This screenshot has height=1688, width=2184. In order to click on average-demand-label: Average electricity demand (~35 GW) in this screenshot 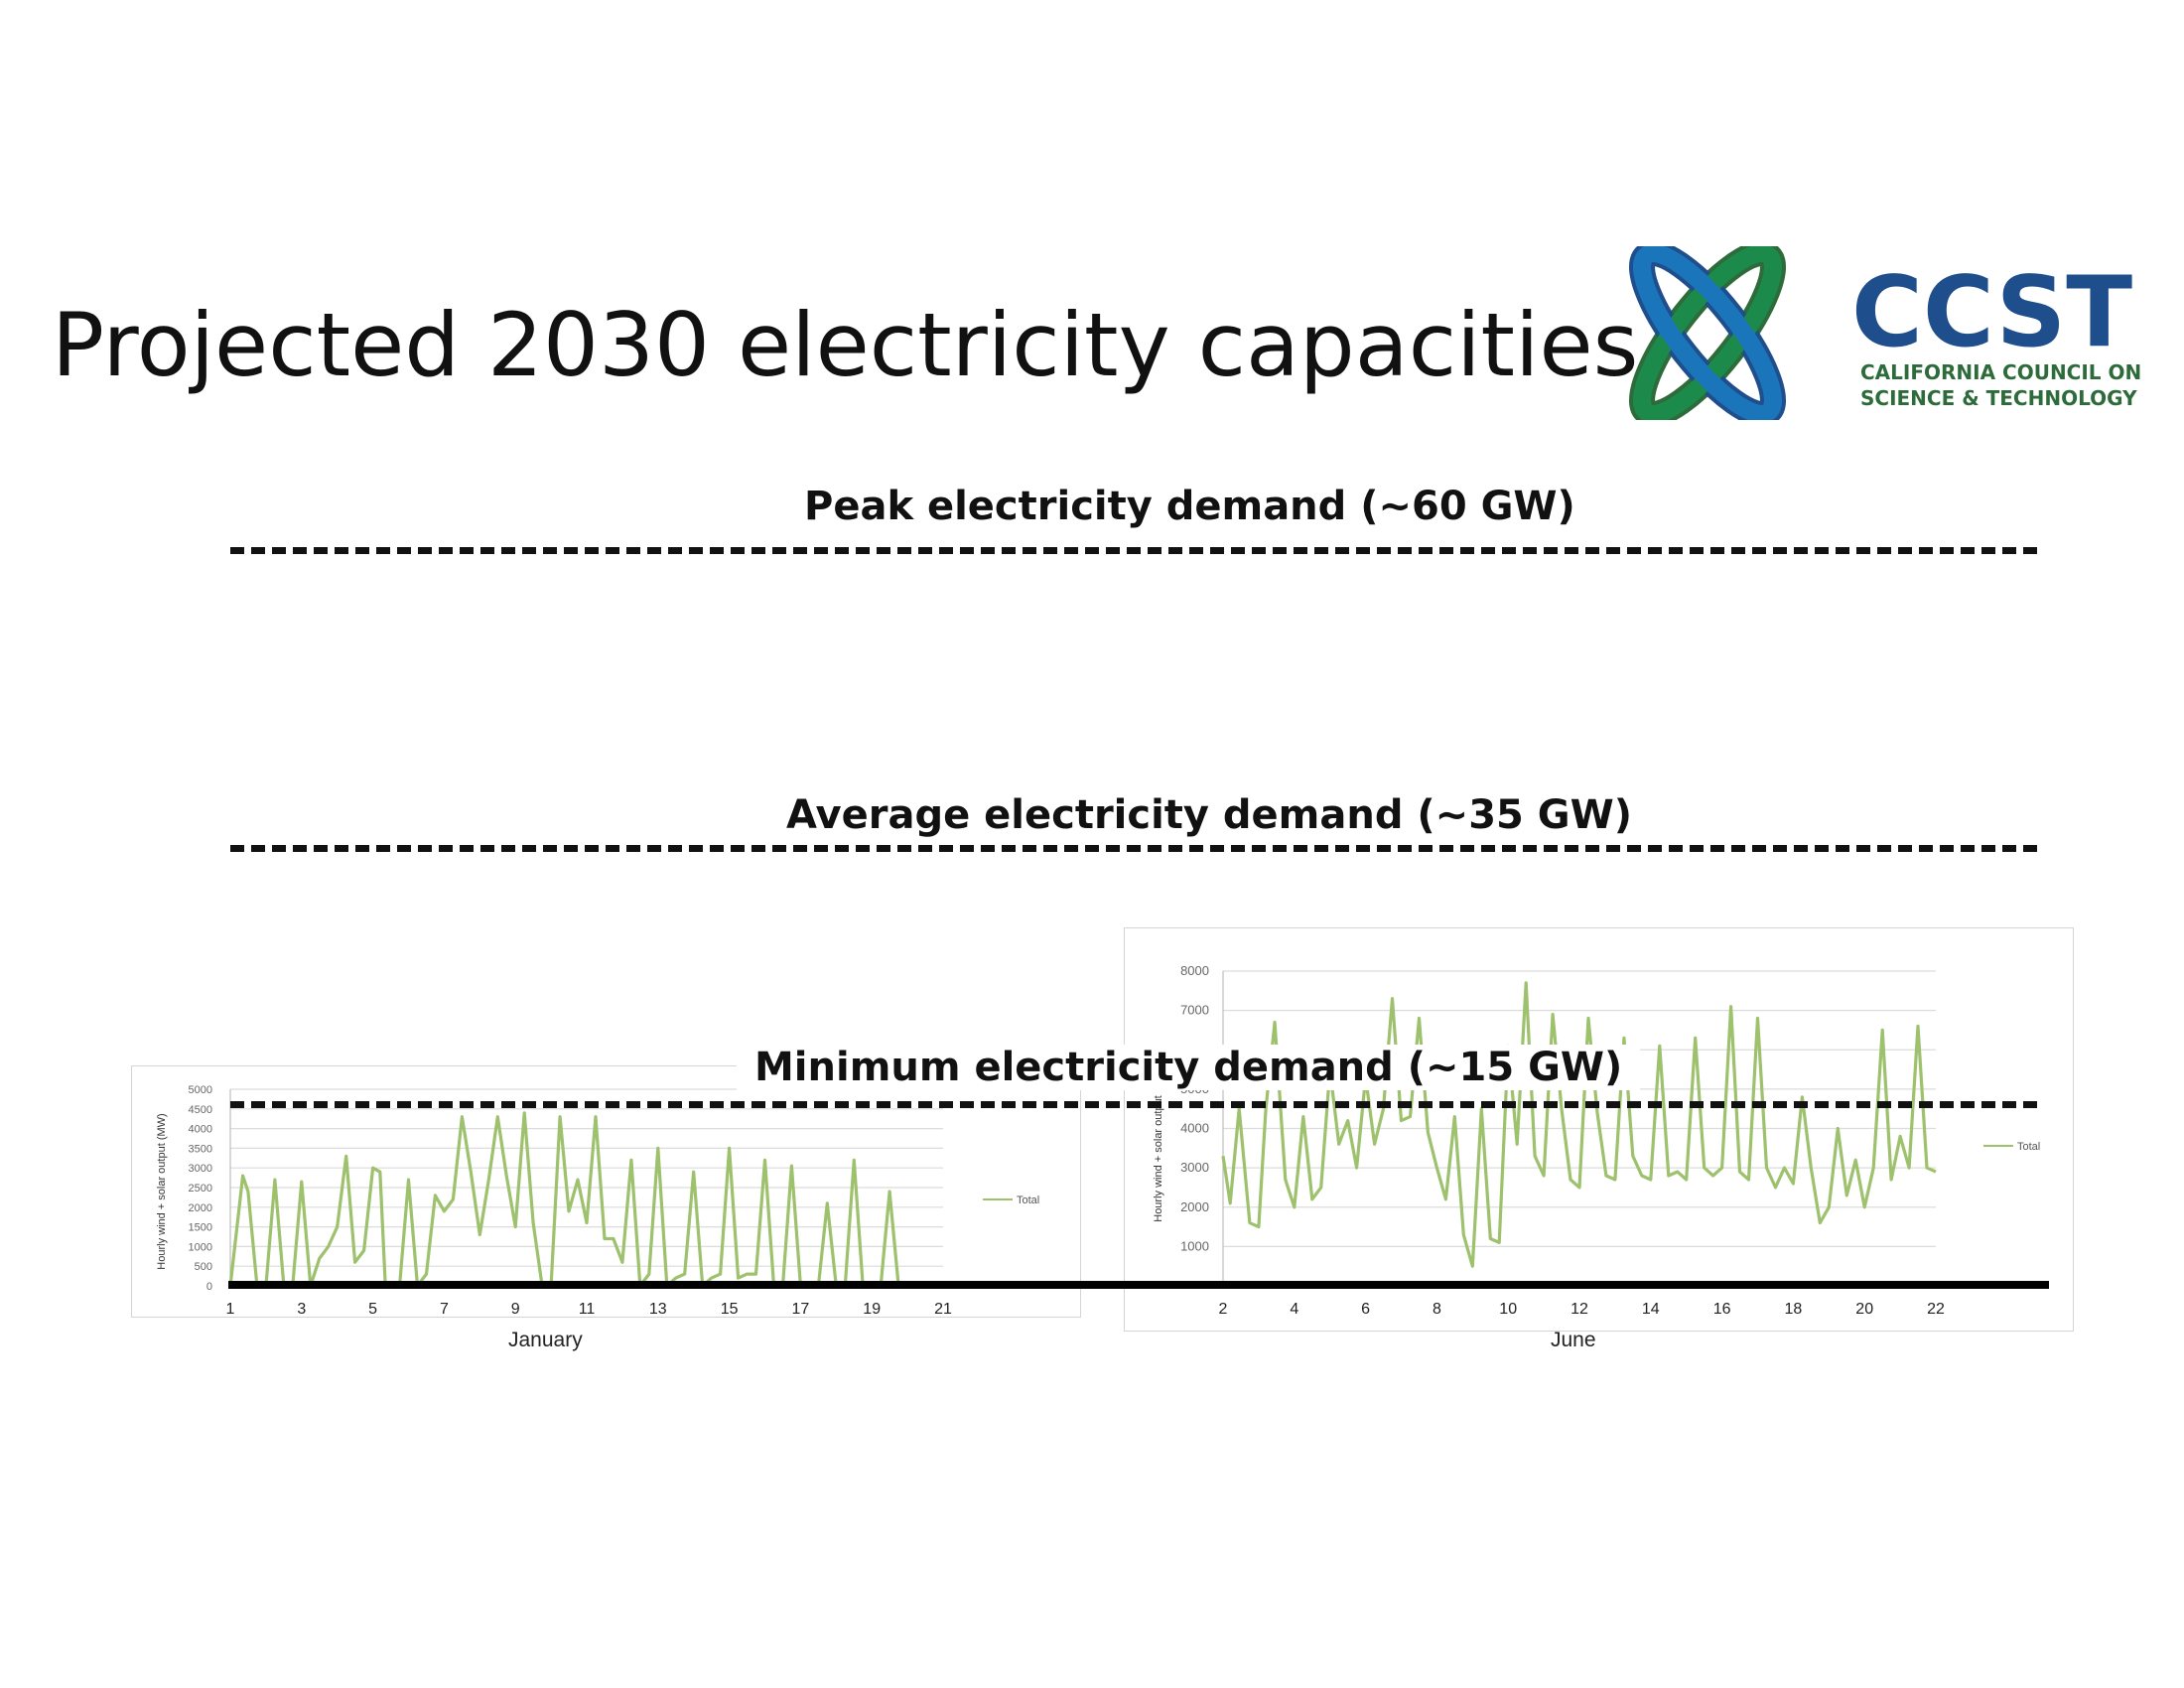, I will do `click(1209, 815)`.